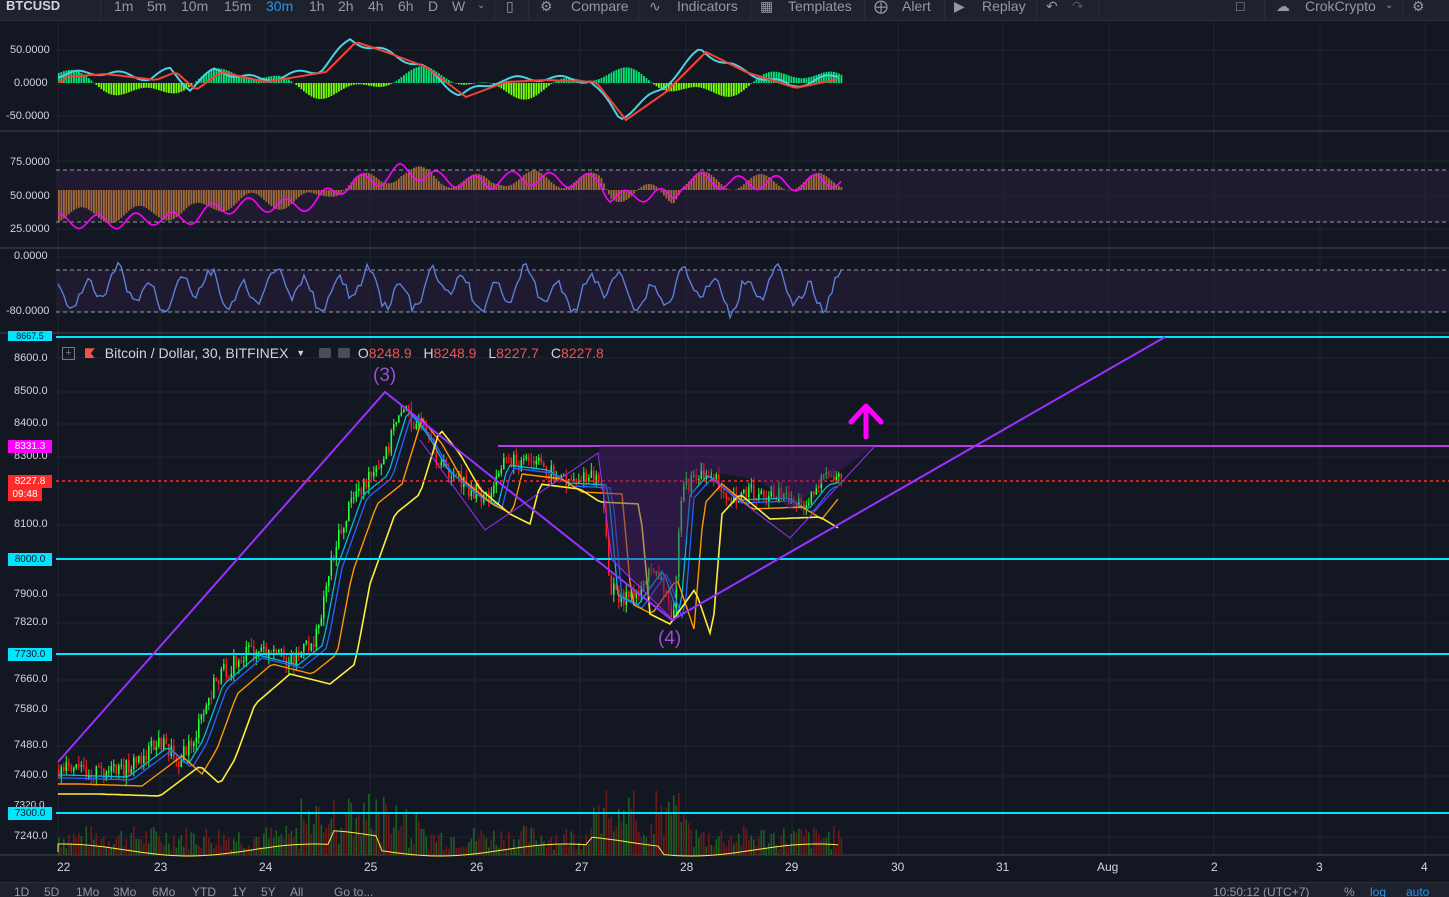 Image resolution: width=1449 pixels, height=897 pixels. Describe the element at coordinates (156, 9) in the screenshot. I see `interval-5m: 5m` at that location.